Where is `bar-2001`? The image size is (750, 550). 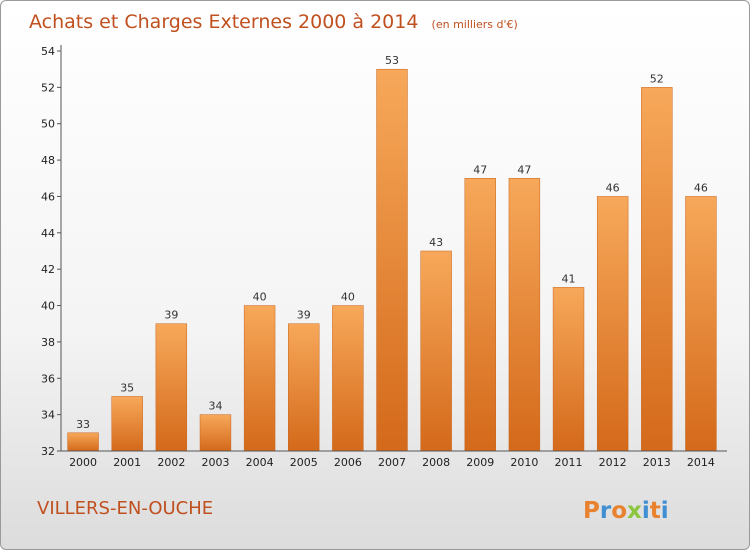
bar-2001 is located at coordinates (127, 424).